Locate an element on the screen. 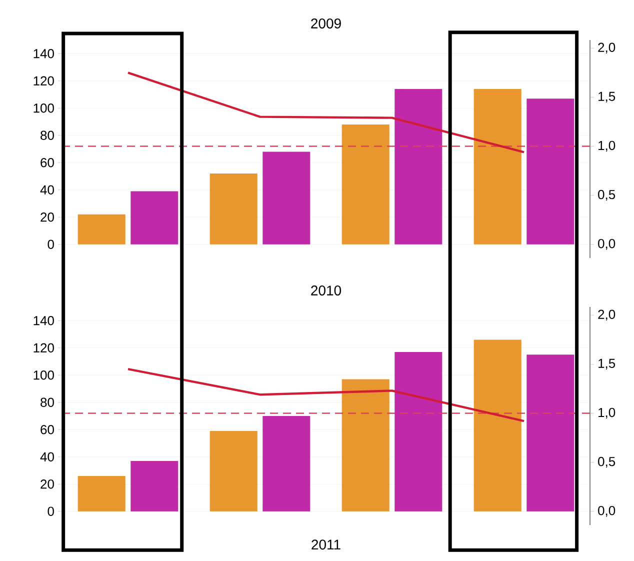 The width and height of the screenshot is (634, 561). chart-title: 2010 is located at coordinates (326, 291).